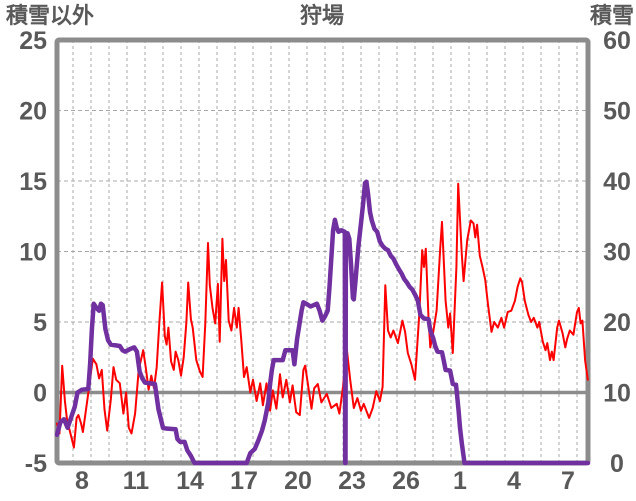 Image resolution: width=636 pixels, height=501 pixels. Describe the element at coordinates (617, 464) in the screenshot. I see `right-axis-tick-label: 0` at that location.